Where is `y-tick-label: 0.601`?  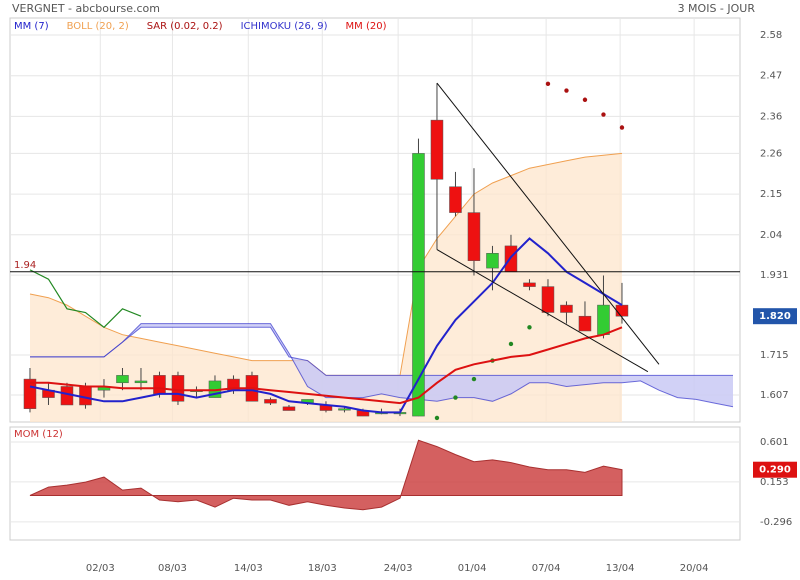
y-tick-label: 0.601 is located at coordinates (774, 442).